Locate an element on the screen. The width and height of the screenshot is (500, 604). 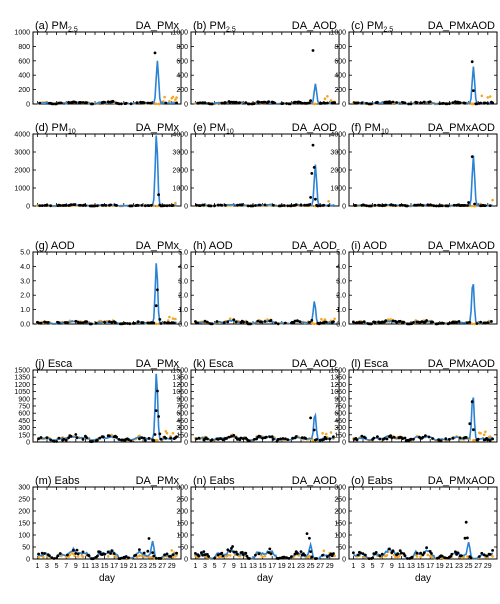
x-tick-label: 13 is located at coordinates (95, 566).